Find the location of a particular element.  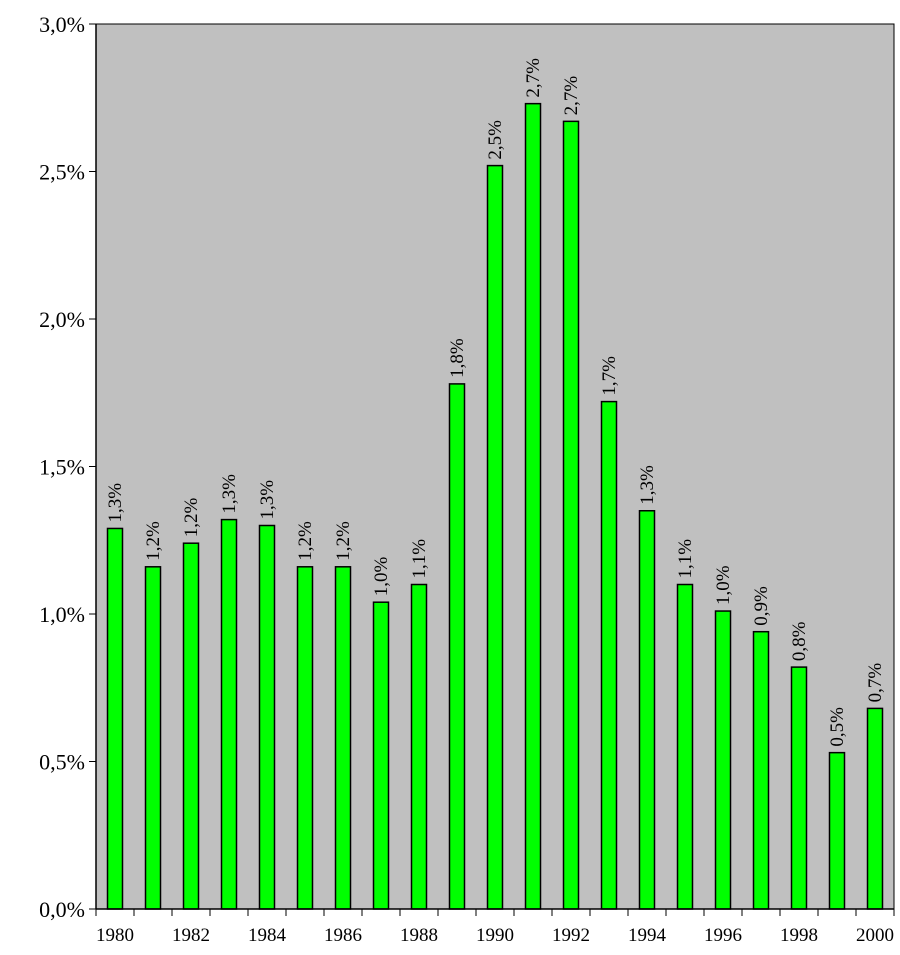

bar-1991 is located at coordinates (533, 506).